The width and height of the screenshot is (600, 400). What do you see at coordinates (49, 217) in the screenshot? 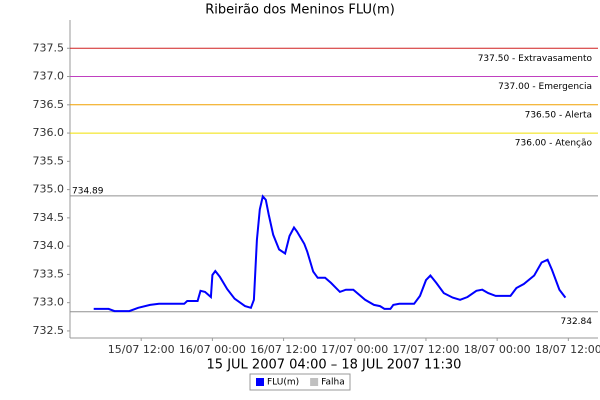
I see `y-tick-label: 734.5` at bounding box center [49, 217].